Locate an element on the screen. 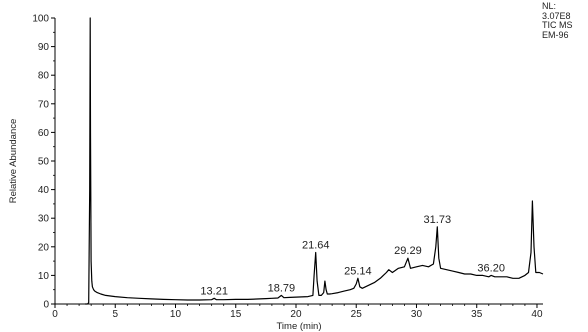 This screenshot has width=588, height=332. x-tick-label: 20 is located at coordinates (296, 314).